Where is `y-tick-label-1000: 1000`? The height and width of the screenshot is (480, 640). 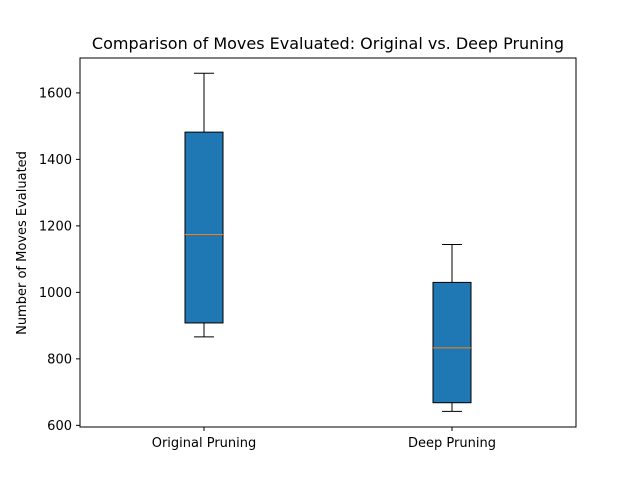 y-tick-label-1000: 1000 is located at coordinates (55, 293).